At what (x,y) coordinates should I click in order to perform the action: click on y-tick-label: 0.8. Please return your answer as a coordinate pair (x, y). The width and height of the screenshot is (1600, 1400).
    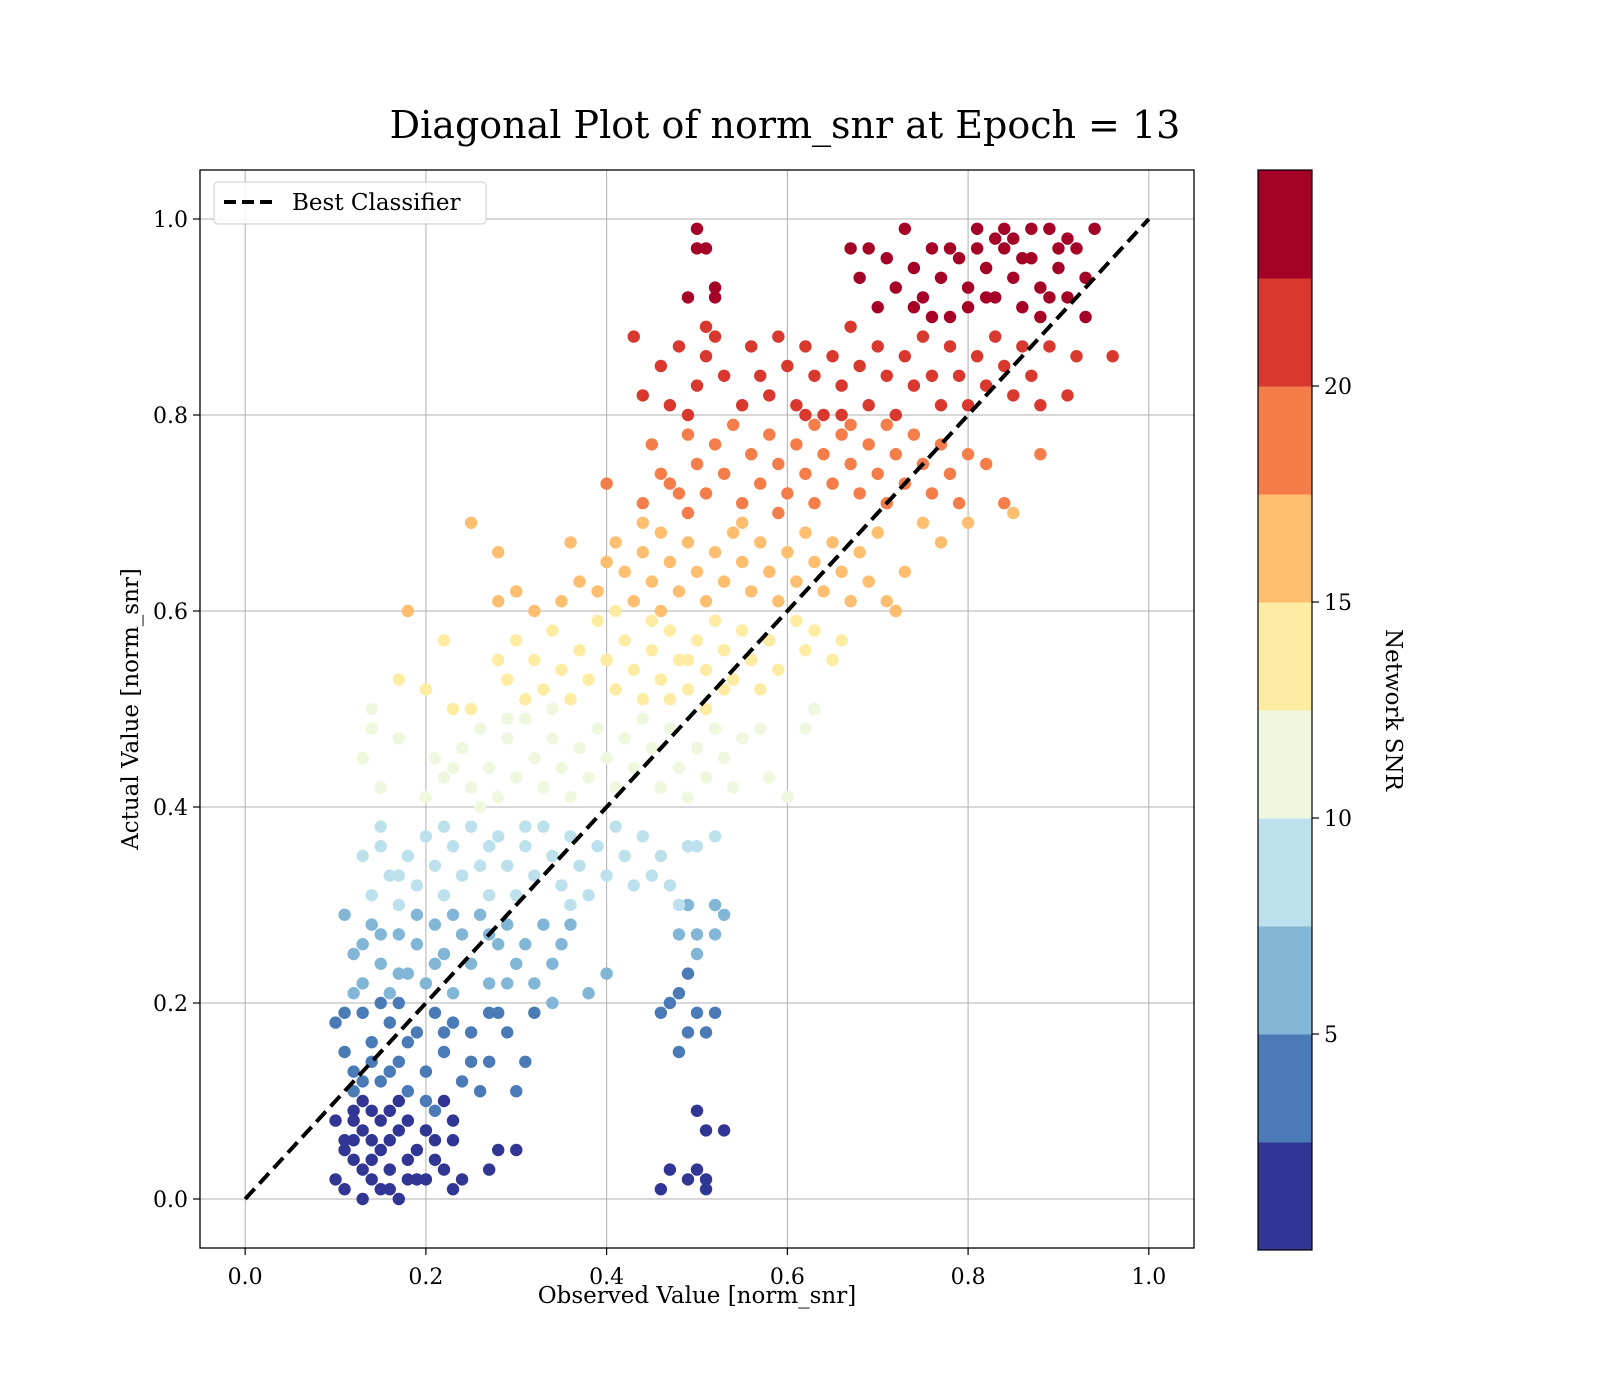
    Looking at the image, I should click on (170, 416).